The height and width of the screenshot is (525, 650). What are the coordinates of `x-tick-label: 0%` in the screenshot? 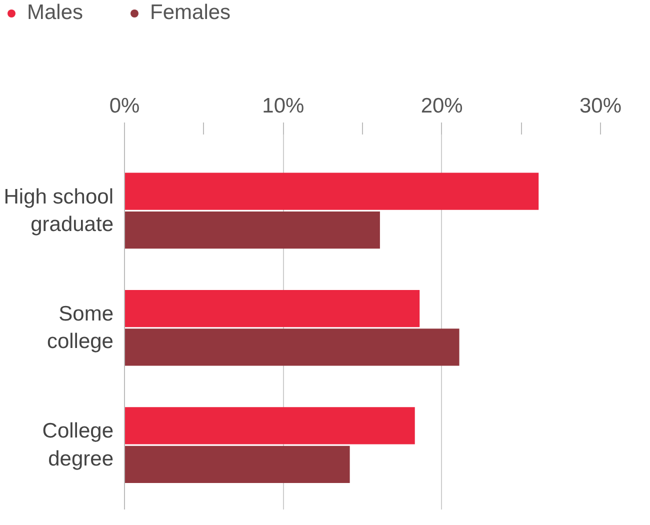 It's located at (124, 106).